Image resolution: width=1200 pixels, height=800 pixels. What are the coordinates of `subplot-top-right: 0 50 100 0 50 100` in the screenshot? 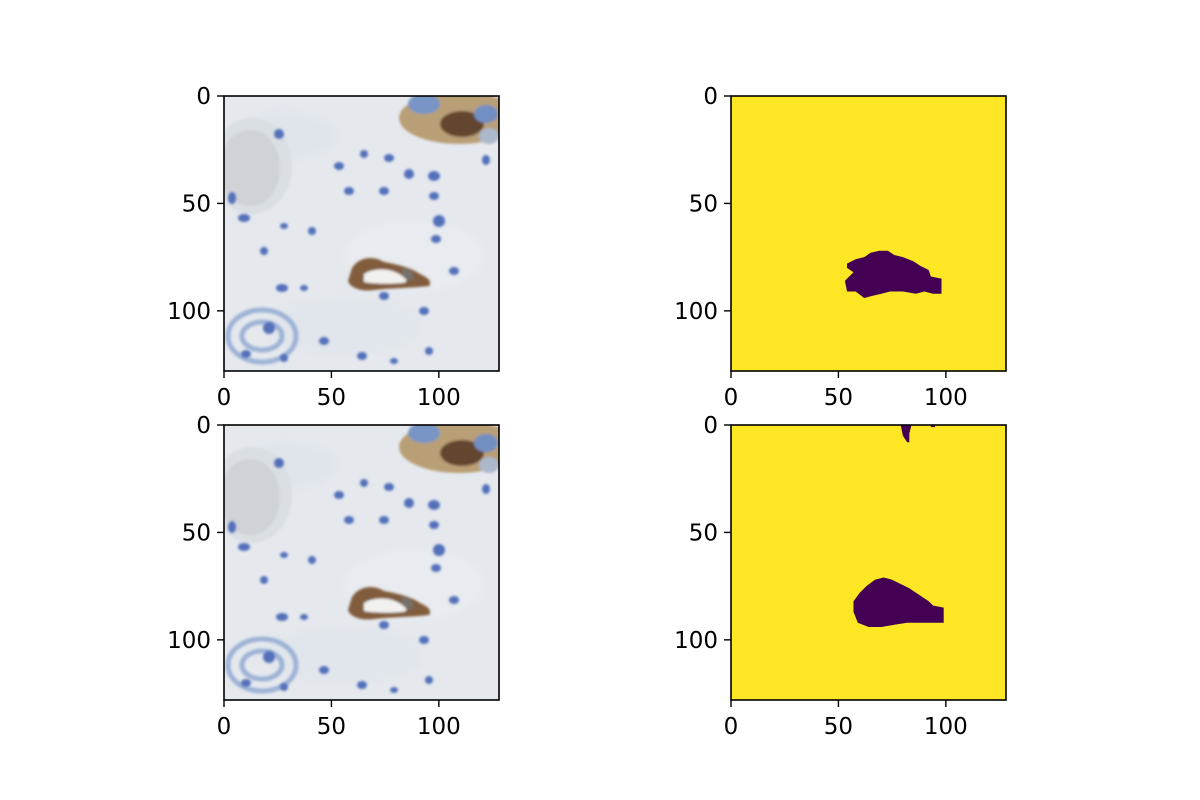 It's located at (840, 247).